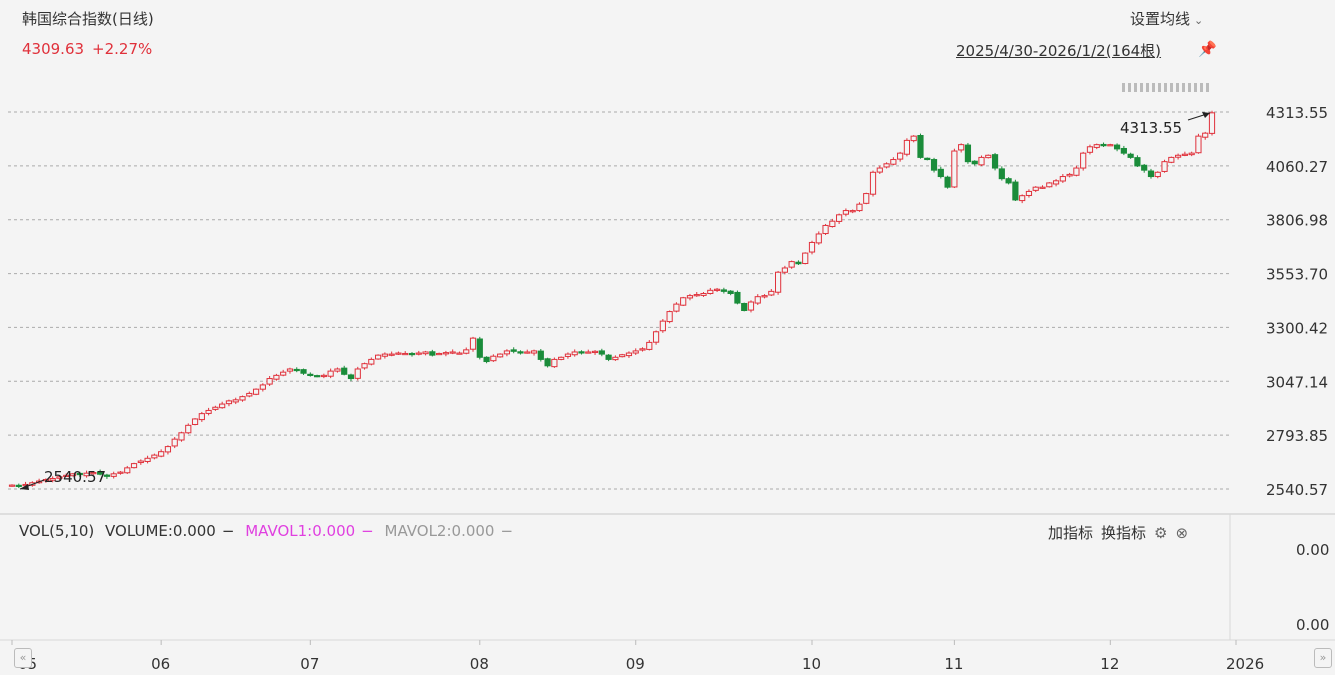 The image size is (1335, 675). What do you see at coordinates (309, 664) in the screenshot?
I see `x-tick-label: 07` at bounding box center [309, 664].